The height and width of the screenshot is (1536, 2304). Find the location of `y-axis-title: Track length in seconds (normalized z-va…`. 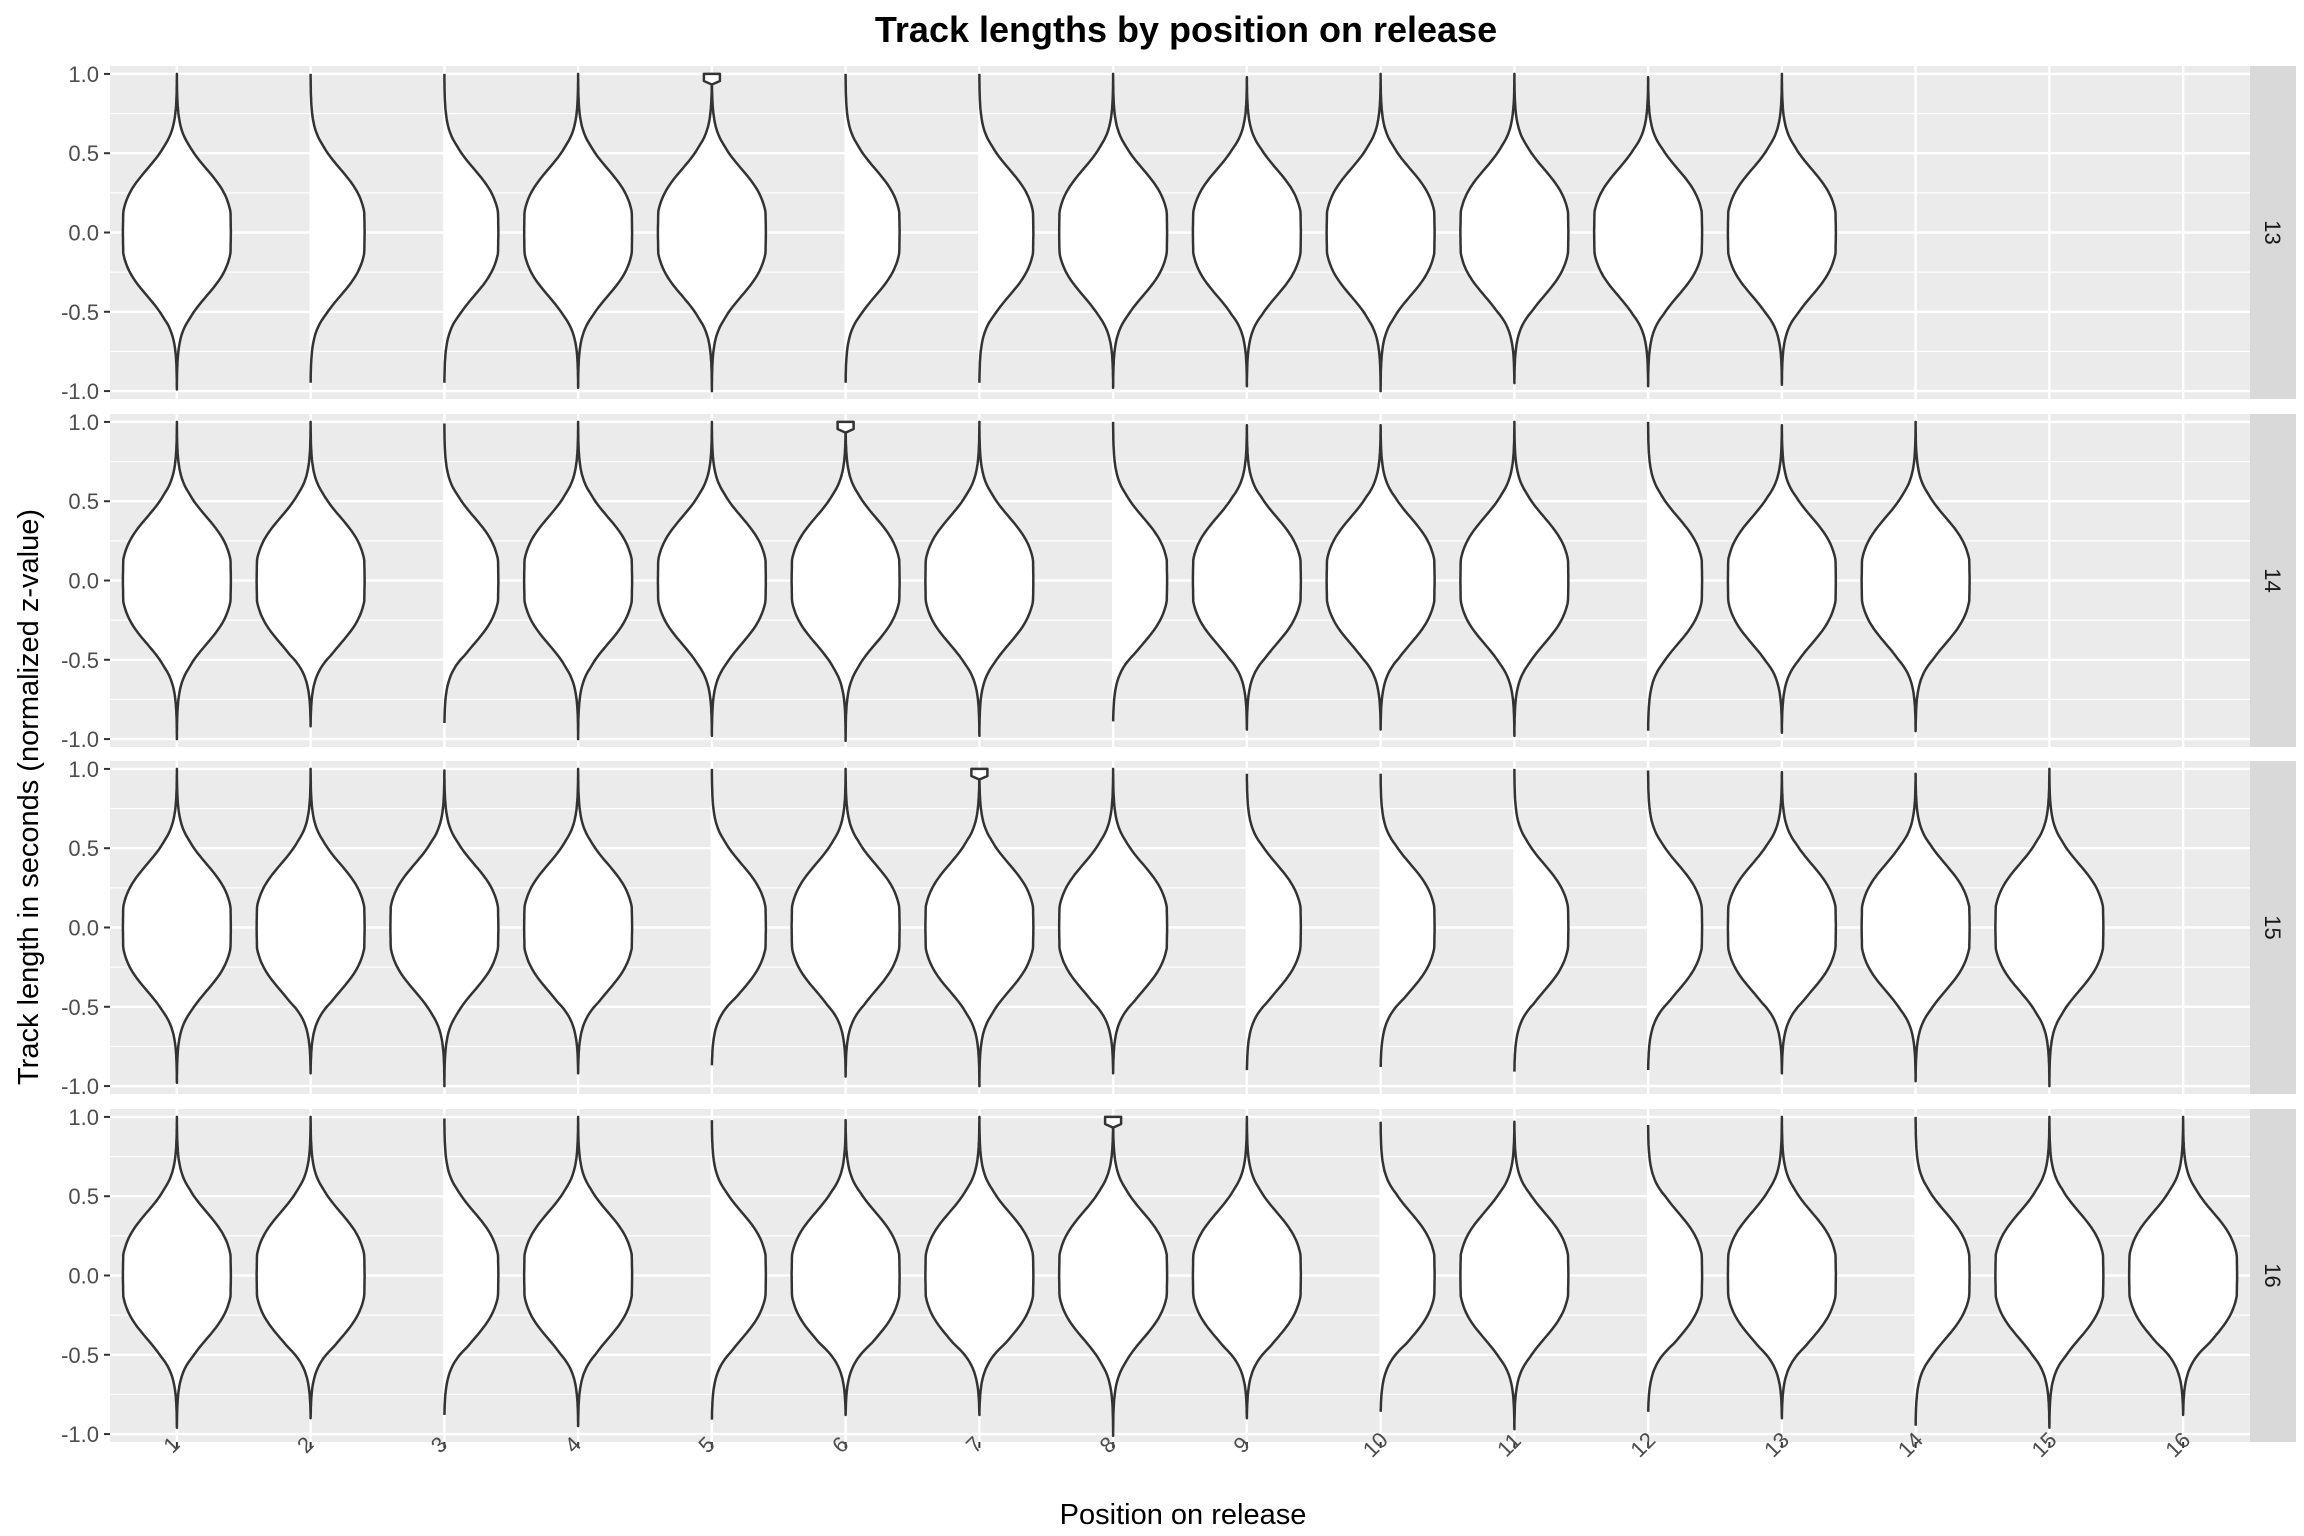

y-axis-title: Track length in seconds (normalized z-va… is located at coordinates (29, 797).